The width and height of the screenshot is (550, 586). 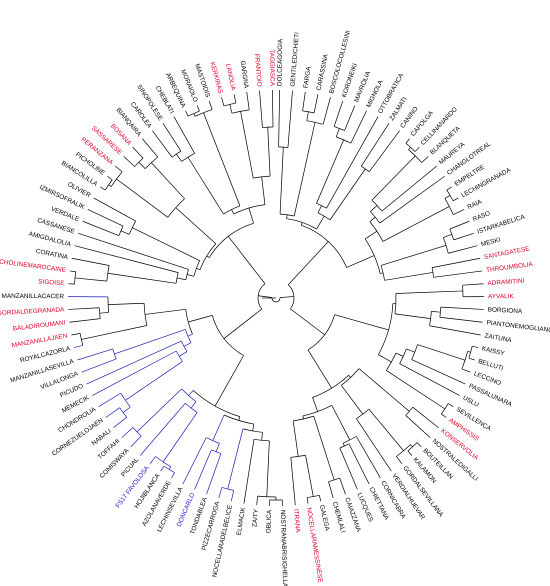 I want to click on leaf-label: CARASSINA, so click(x=323, y=72).